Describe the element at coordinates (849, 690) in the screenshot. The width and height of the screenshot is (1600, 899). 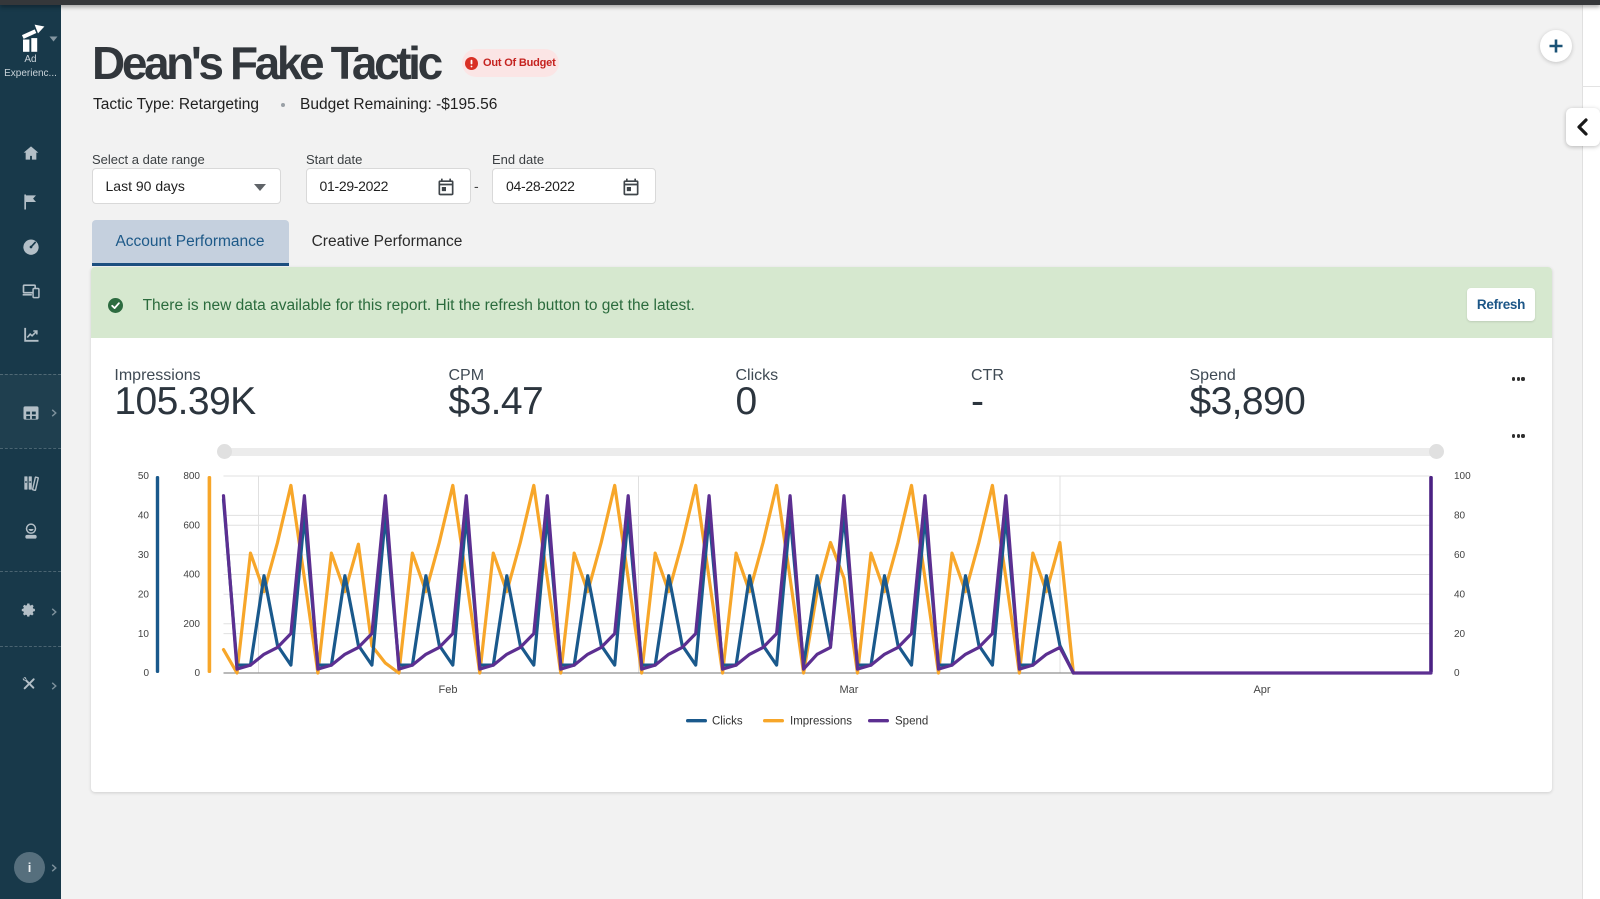
I see `svg-text: Mar` at that location.